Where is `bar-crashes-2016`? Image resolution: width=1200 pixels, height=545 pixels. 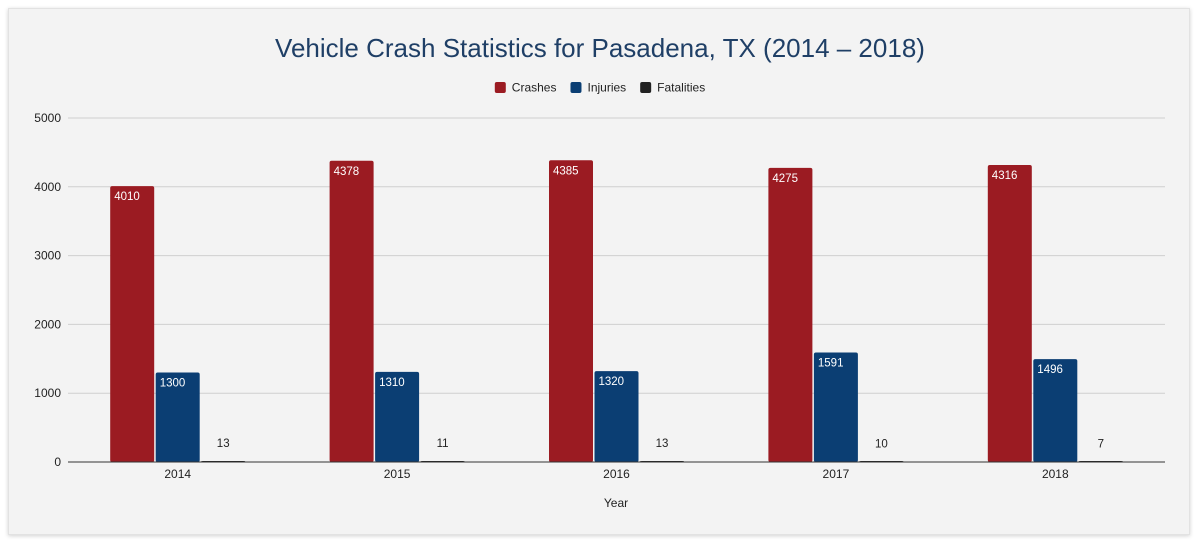
bar-crashes-2016 is located at coordinates (571, 311).